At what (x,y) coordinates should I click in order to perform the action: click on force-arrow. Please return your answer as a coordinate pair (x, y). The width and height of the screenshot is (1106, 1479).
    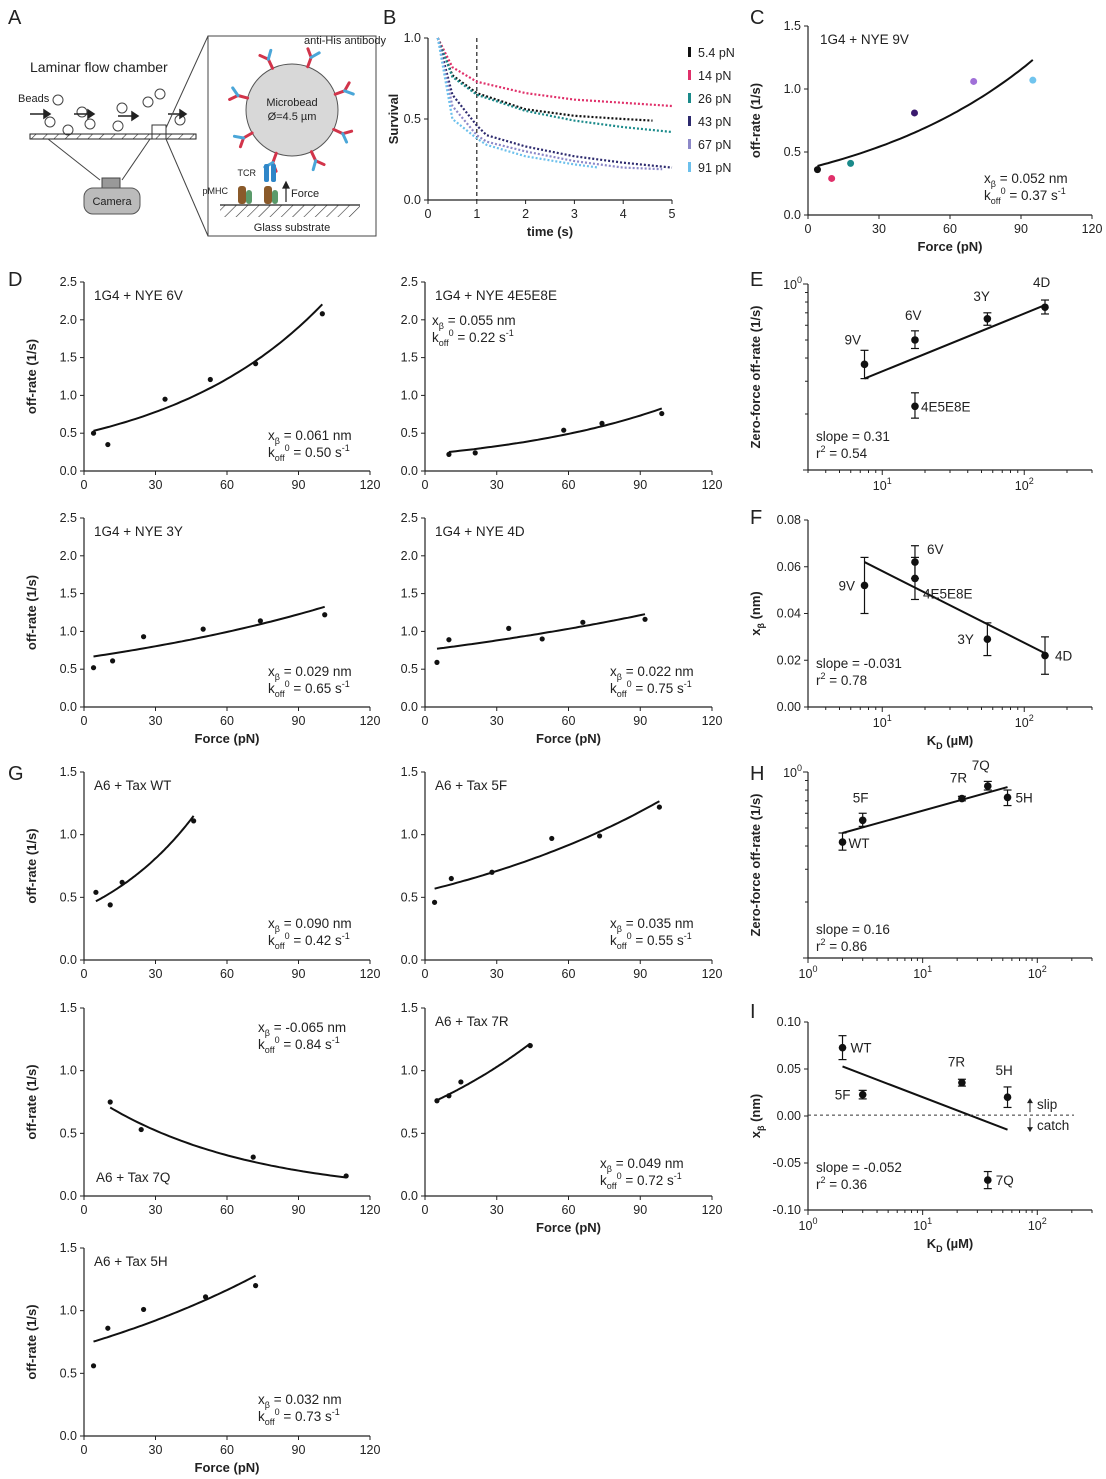
    Looking at the image, I should click on (286, 191).